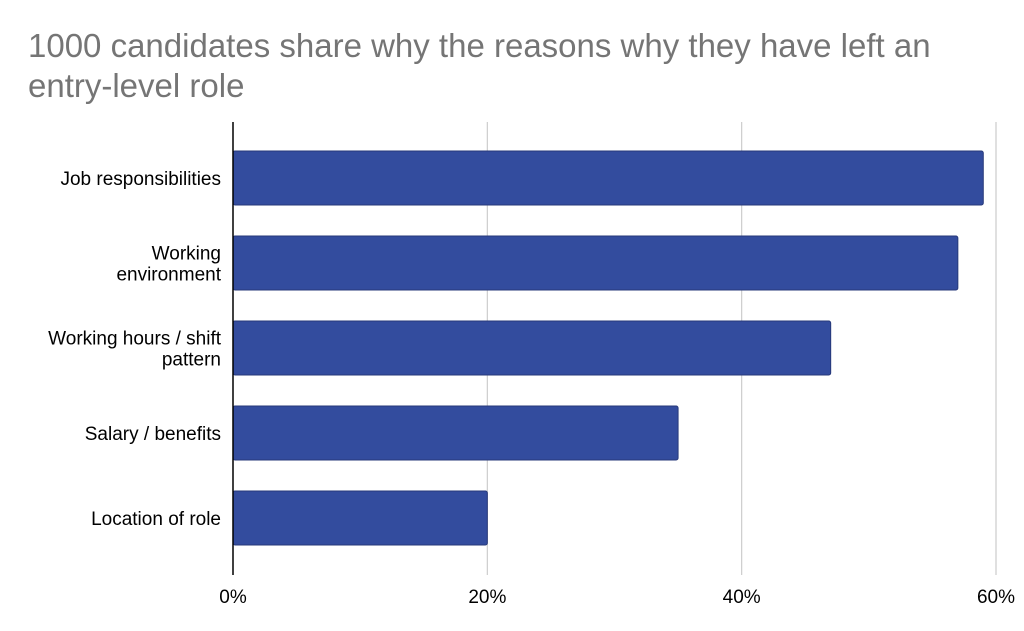 Image resolution: width=1024 pixels, height=631 pixels. What do you see at coordinates (233, 597) in the screenshot?
I see `x-tick-label: 0%` at bounding box center [233, 597].